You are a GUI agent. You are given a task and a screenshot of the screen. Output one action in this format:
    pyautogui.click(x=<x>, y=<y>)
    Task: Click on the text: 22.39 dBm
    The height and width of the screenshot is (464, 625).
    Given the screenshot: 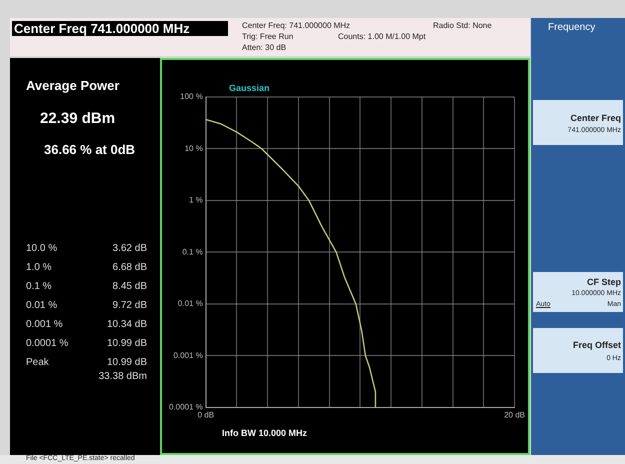 What is the action you would take?
    pyautogui.click(x=78, y=118)
    